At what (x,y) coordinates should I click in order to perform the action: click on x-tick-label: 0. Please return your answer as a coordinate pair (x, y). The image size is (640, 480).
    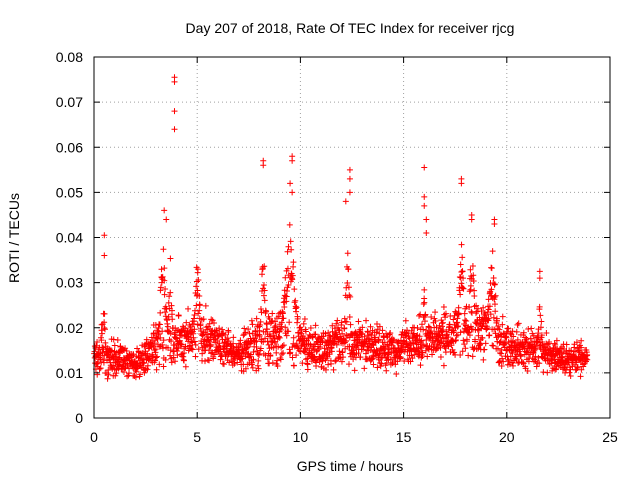
    Looking at the image, I should click on (94, 437).